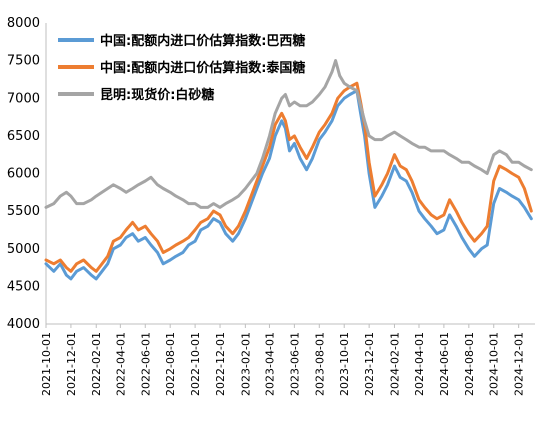 Image resolution: width=547 pixels, height=430 pixels. Describe the element at coordinates (245, 364) in the screenshot. I see `x-tick-label: 2023-02-01` at that location.